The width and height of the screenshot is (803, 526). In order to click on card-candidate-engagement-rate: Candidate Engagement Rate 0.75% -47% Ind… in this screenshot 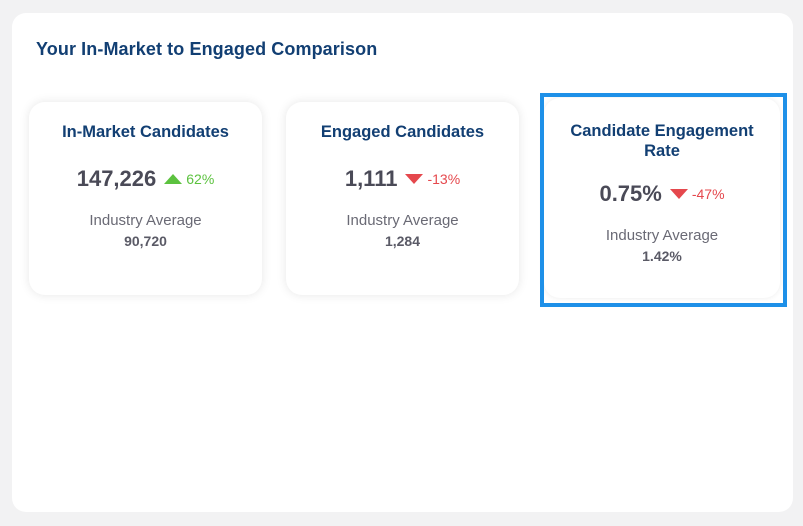, I will do `click(662, 198)`.